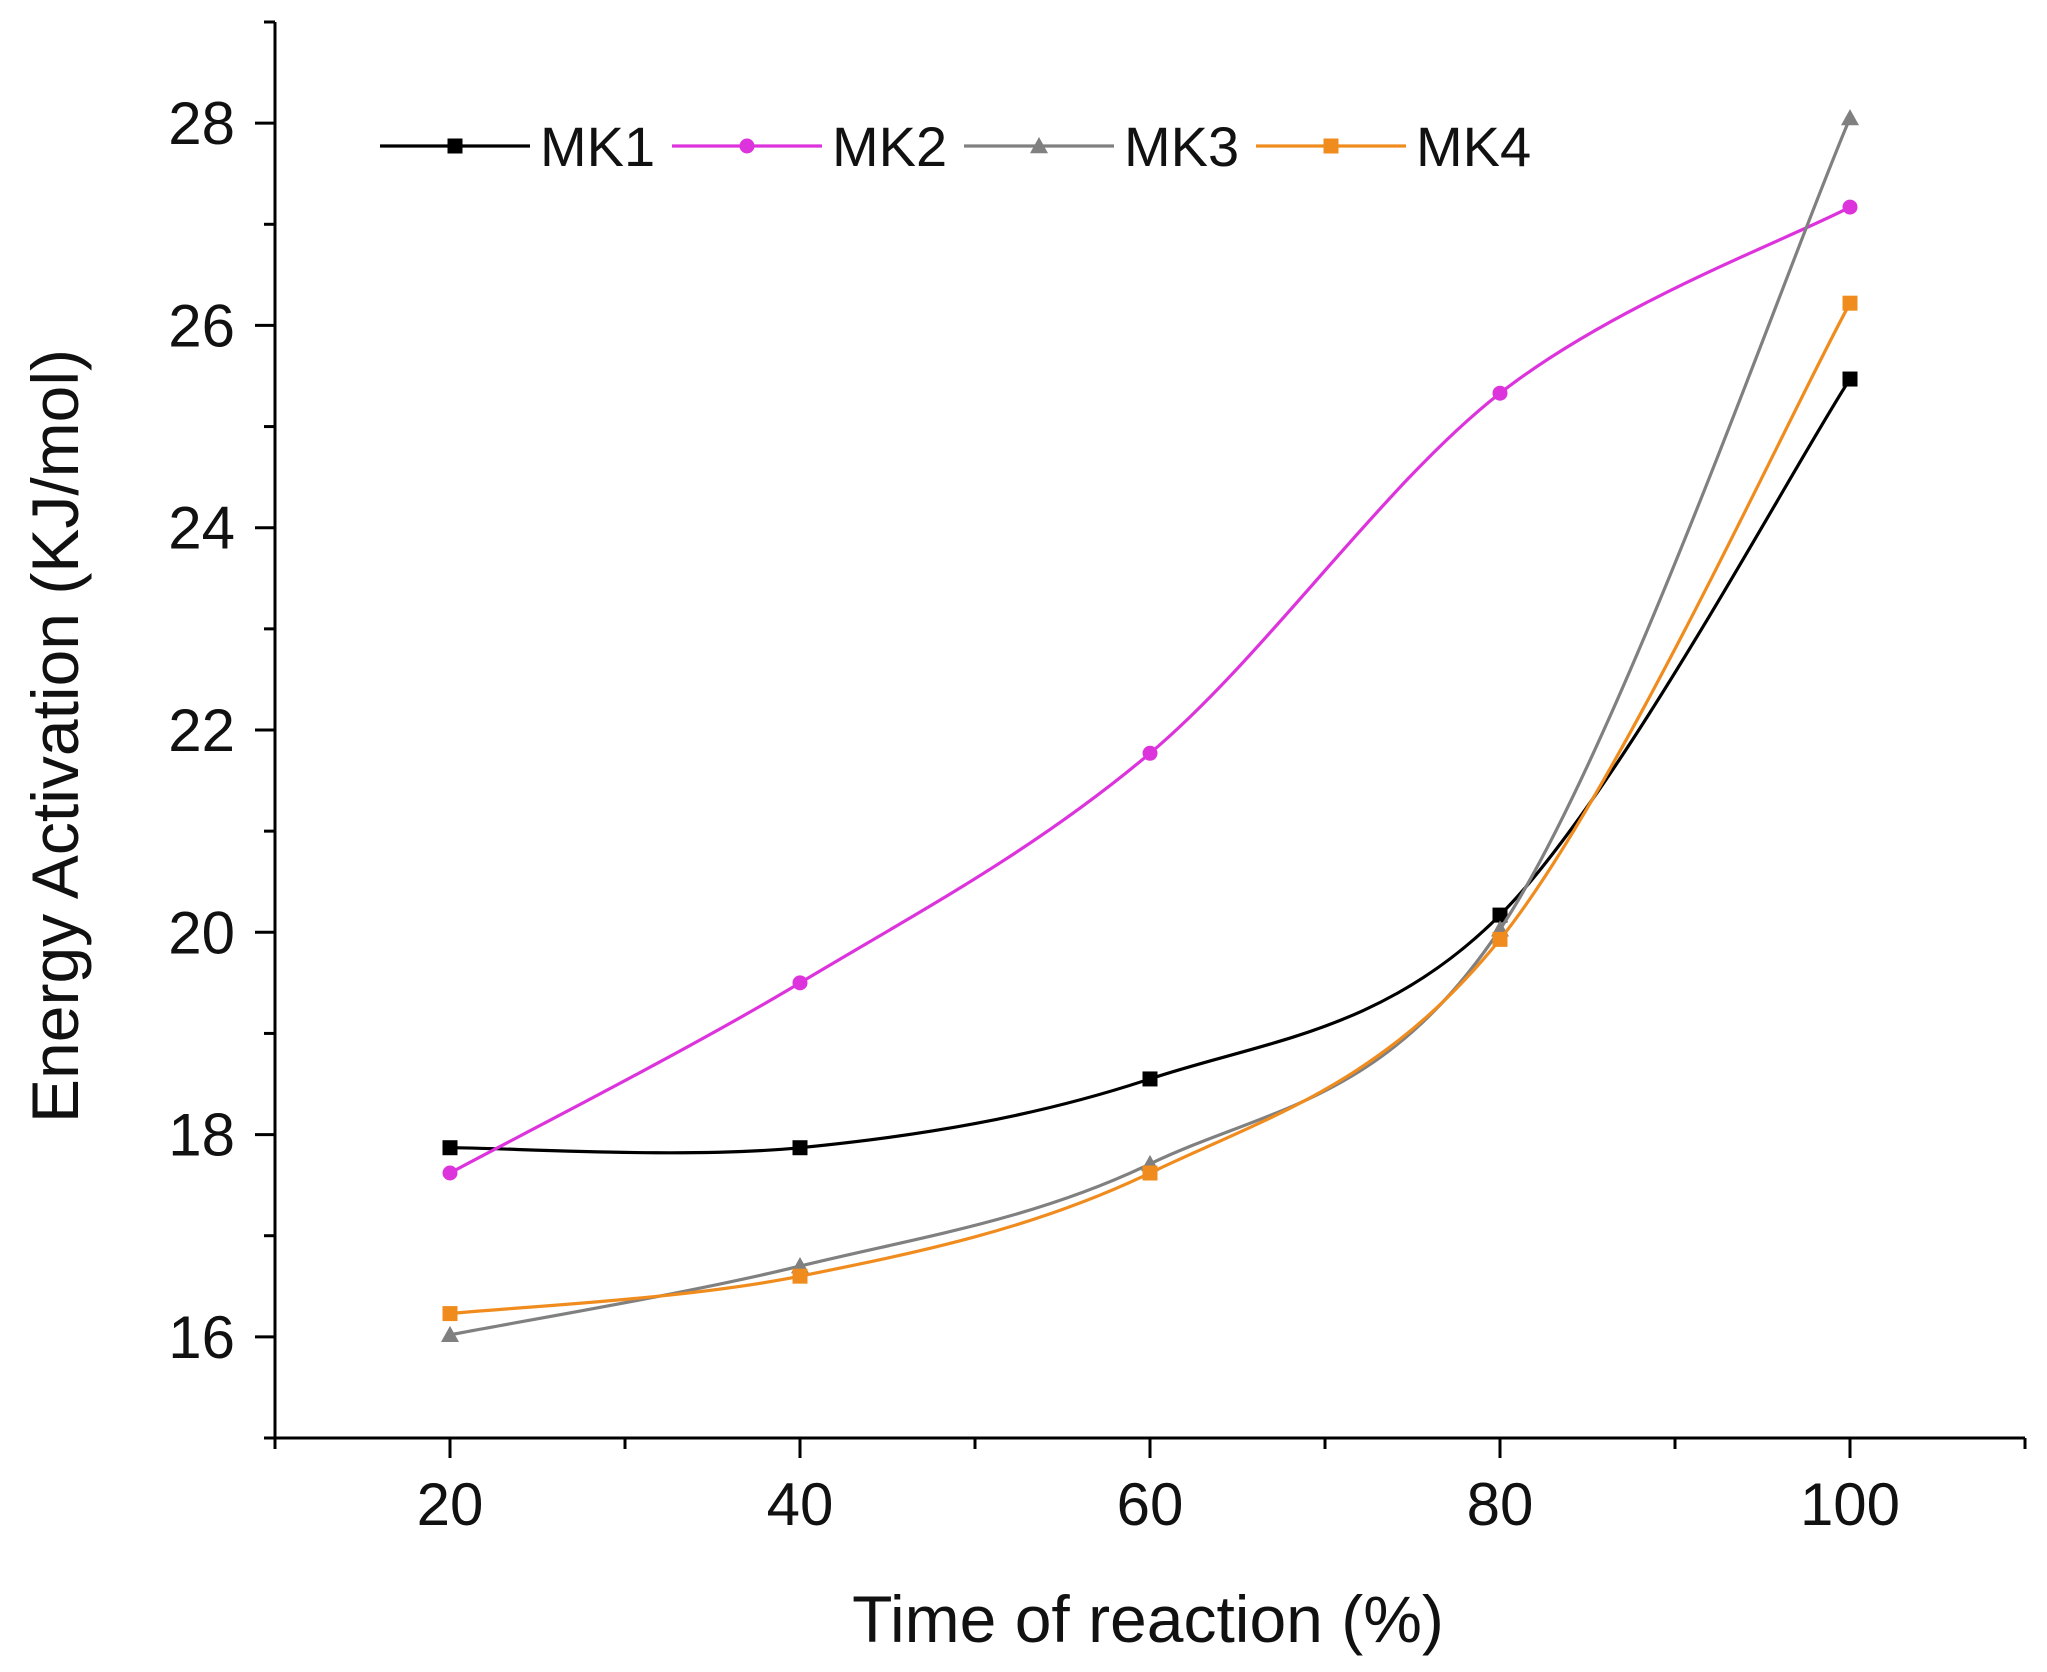 The image size is (2047, 1672). What do you see at coordinates (1181, 146) in the screenshot?
I see `legend-label-mk3: MK3` at bounding box center [1181, 146].